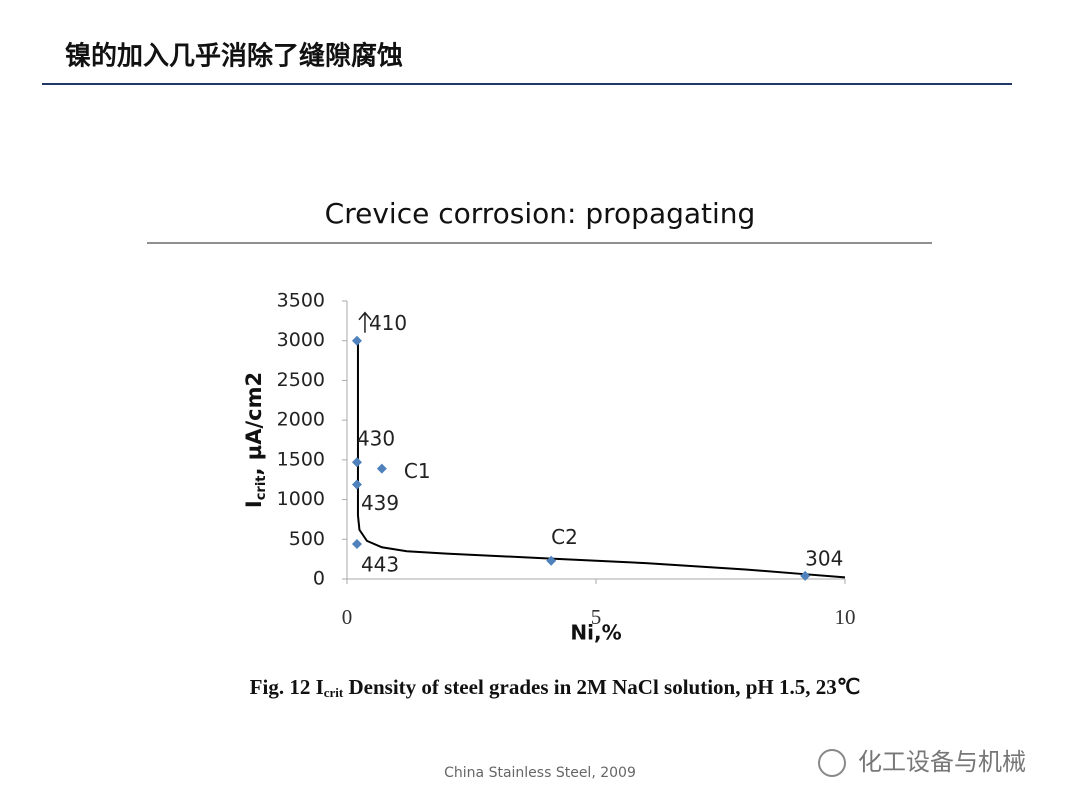  What do you see at coordinates (307, 539) in the screenshot?
I see `y-tick-label: 500` at bounding box center [307, 539].